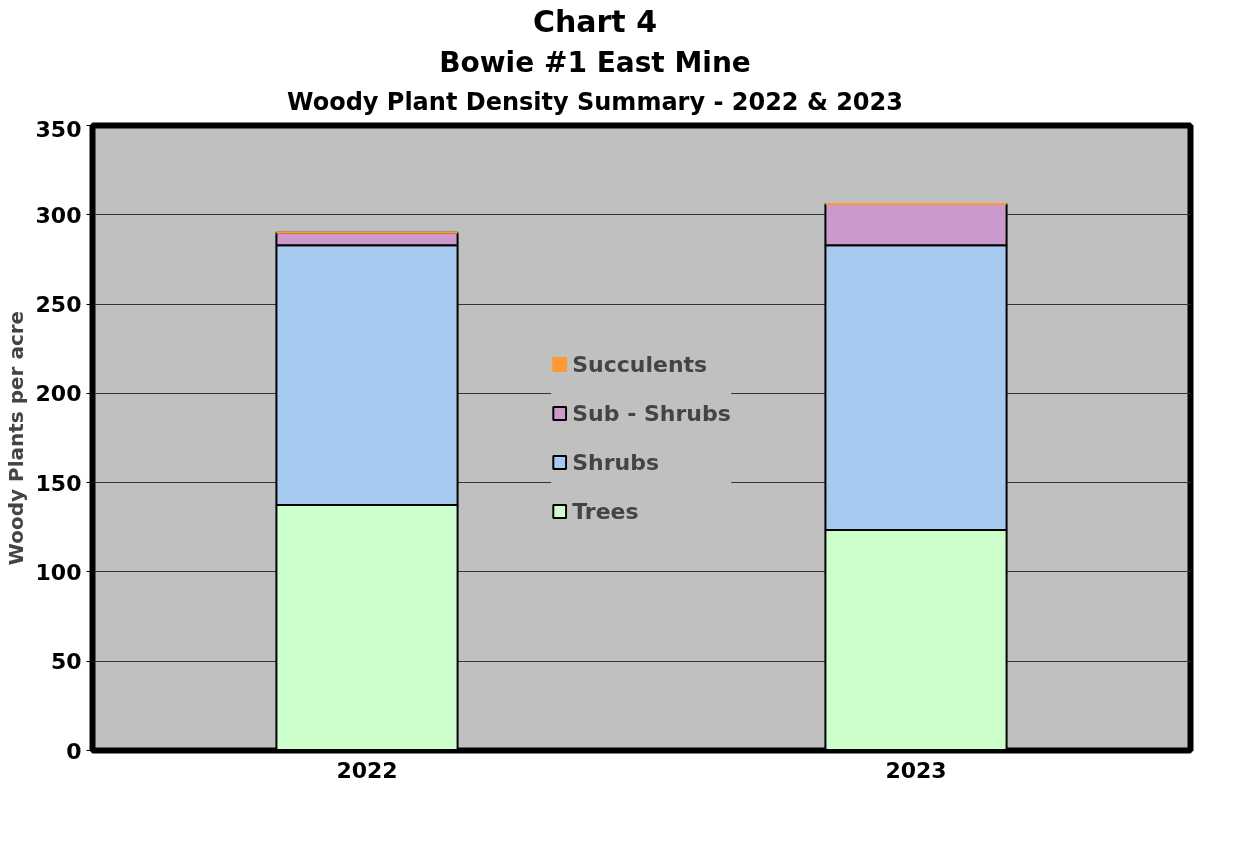 The height and width of the screenshot is (860, 1251). What do you see at coordinates (651, 413) in the screenshot?
I see `legend-label: Sub - Shrubs` at bounding box center [651, 413].